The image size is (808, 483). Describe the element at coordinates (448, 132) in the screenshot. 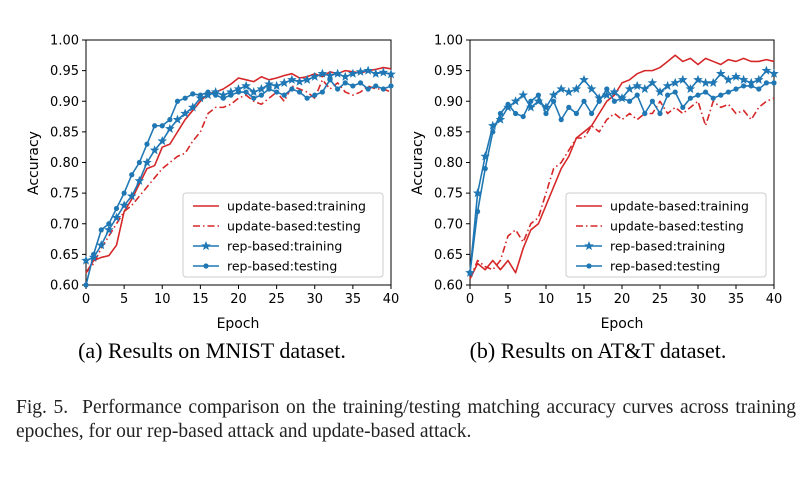

I see `y-tick-label: 0.85` at that location.